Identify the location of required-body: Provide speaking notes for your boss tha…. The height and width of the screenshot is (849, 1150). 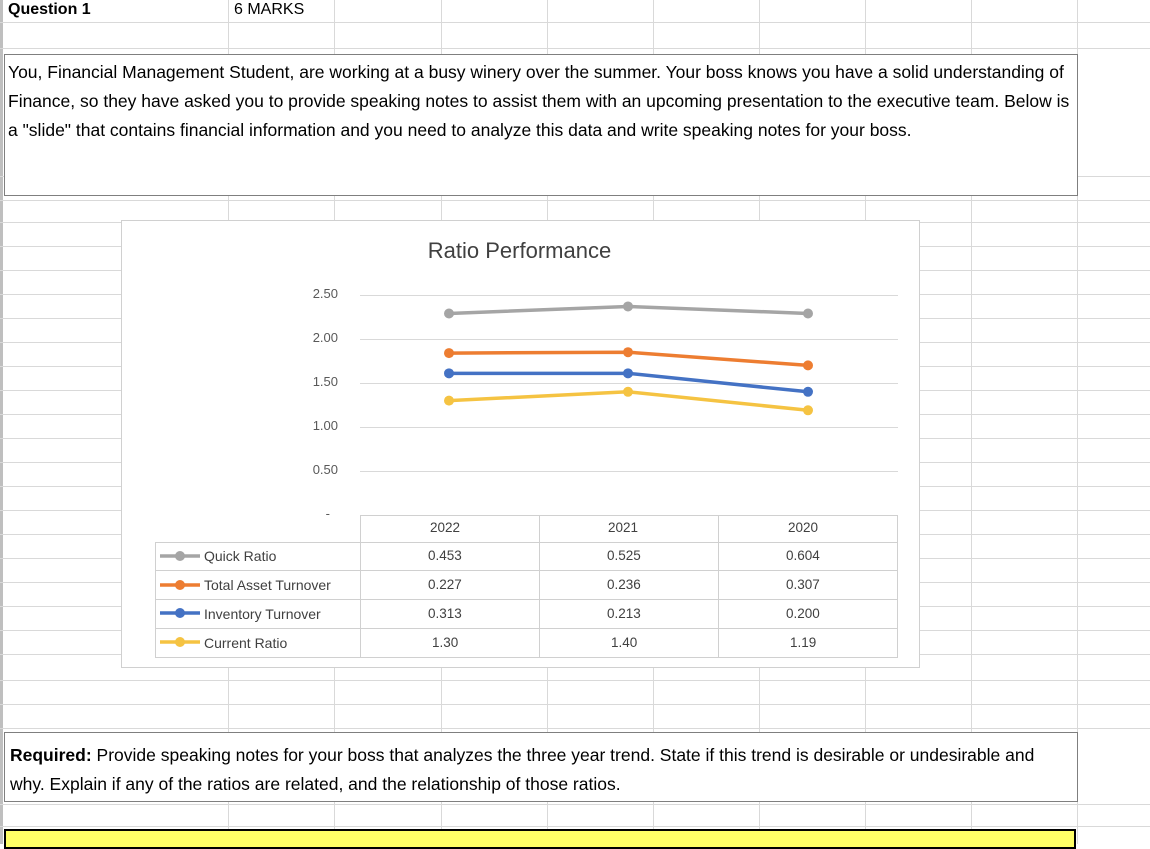
(522, 769).